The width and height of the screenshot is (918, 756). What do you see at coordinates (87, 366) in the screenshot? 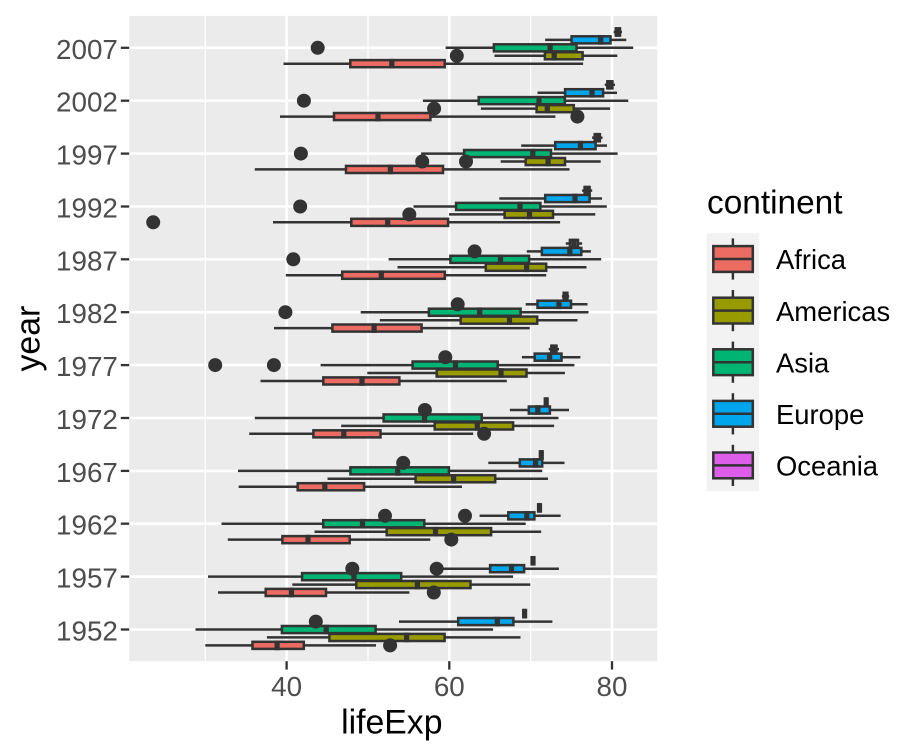
I see `svg-text: 1977` at bounding box center [87, 366].